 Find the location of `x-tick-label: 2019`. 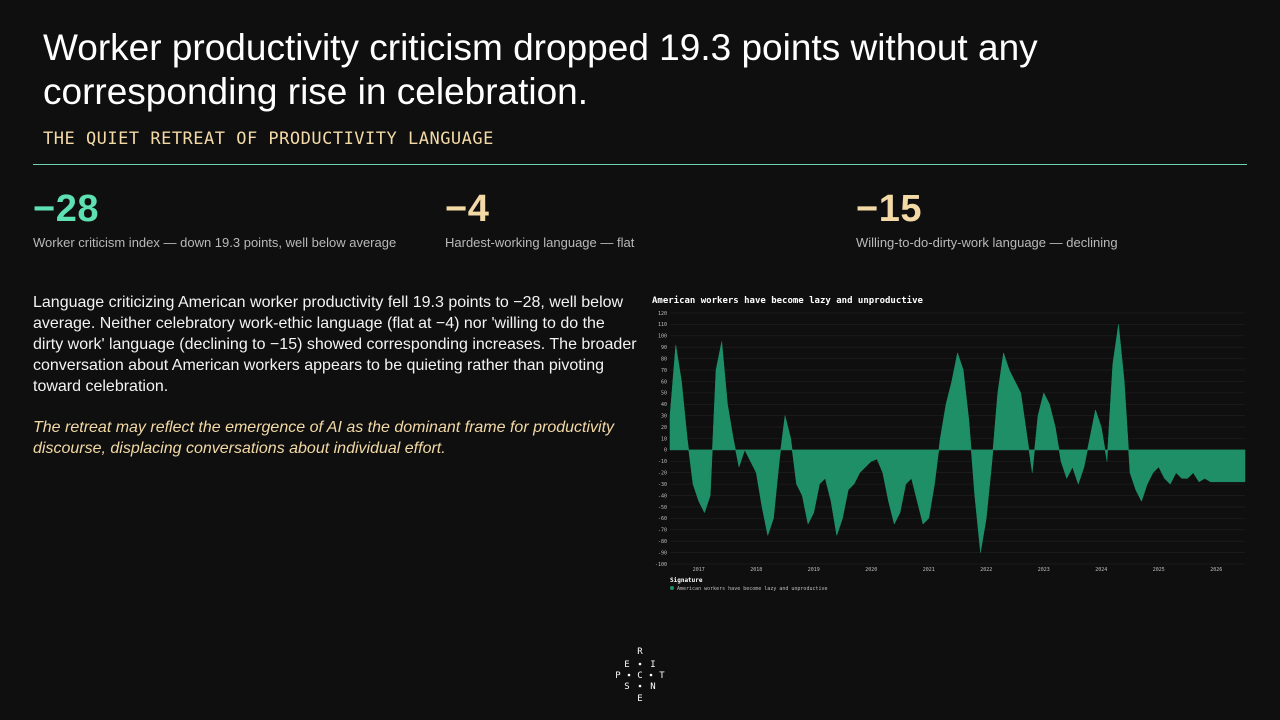

x-tick-label: 2019 is located at coordinates (814, 570).